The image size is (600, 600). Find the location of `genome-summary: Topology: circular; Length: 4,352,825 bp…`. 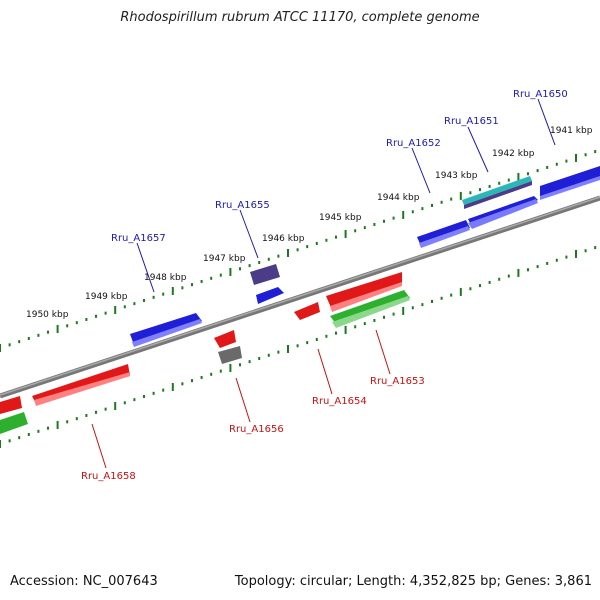

genome-summary: Topology: circular; Length: 4,352,825 bp… is located at coordinates (413, 581).